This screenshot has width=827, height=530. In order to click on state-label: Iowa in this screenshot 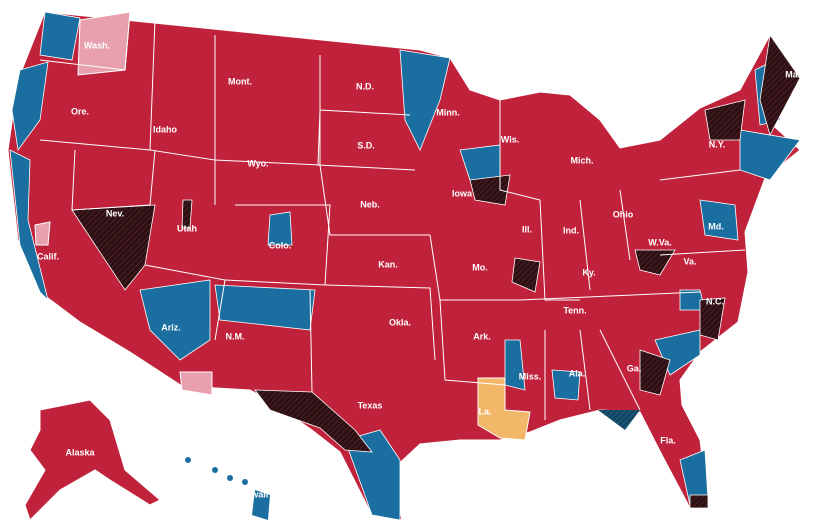, I will do `click(462, 193)`.